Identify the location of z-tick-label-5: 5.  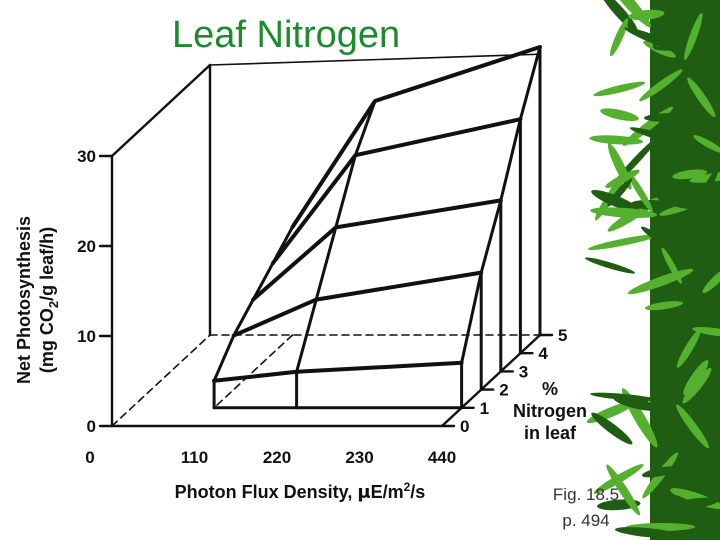
(562, 335).